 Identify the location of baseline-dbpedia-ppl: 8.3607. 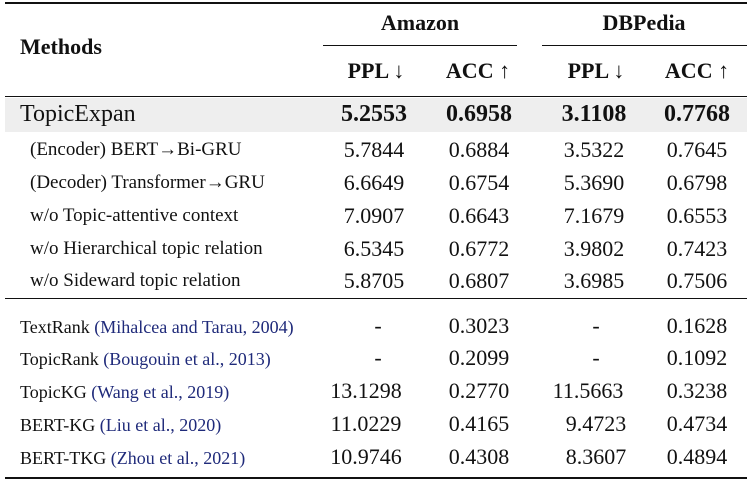
(596, 456).